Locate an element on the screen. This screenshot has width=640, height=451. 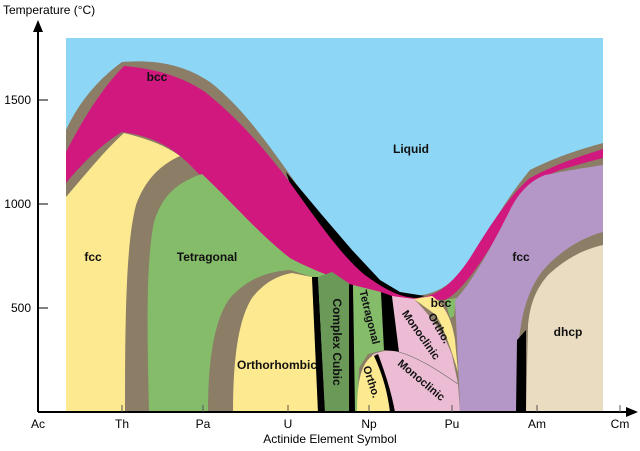
label-liquid: Liquid is located at coordinates (411, 149).